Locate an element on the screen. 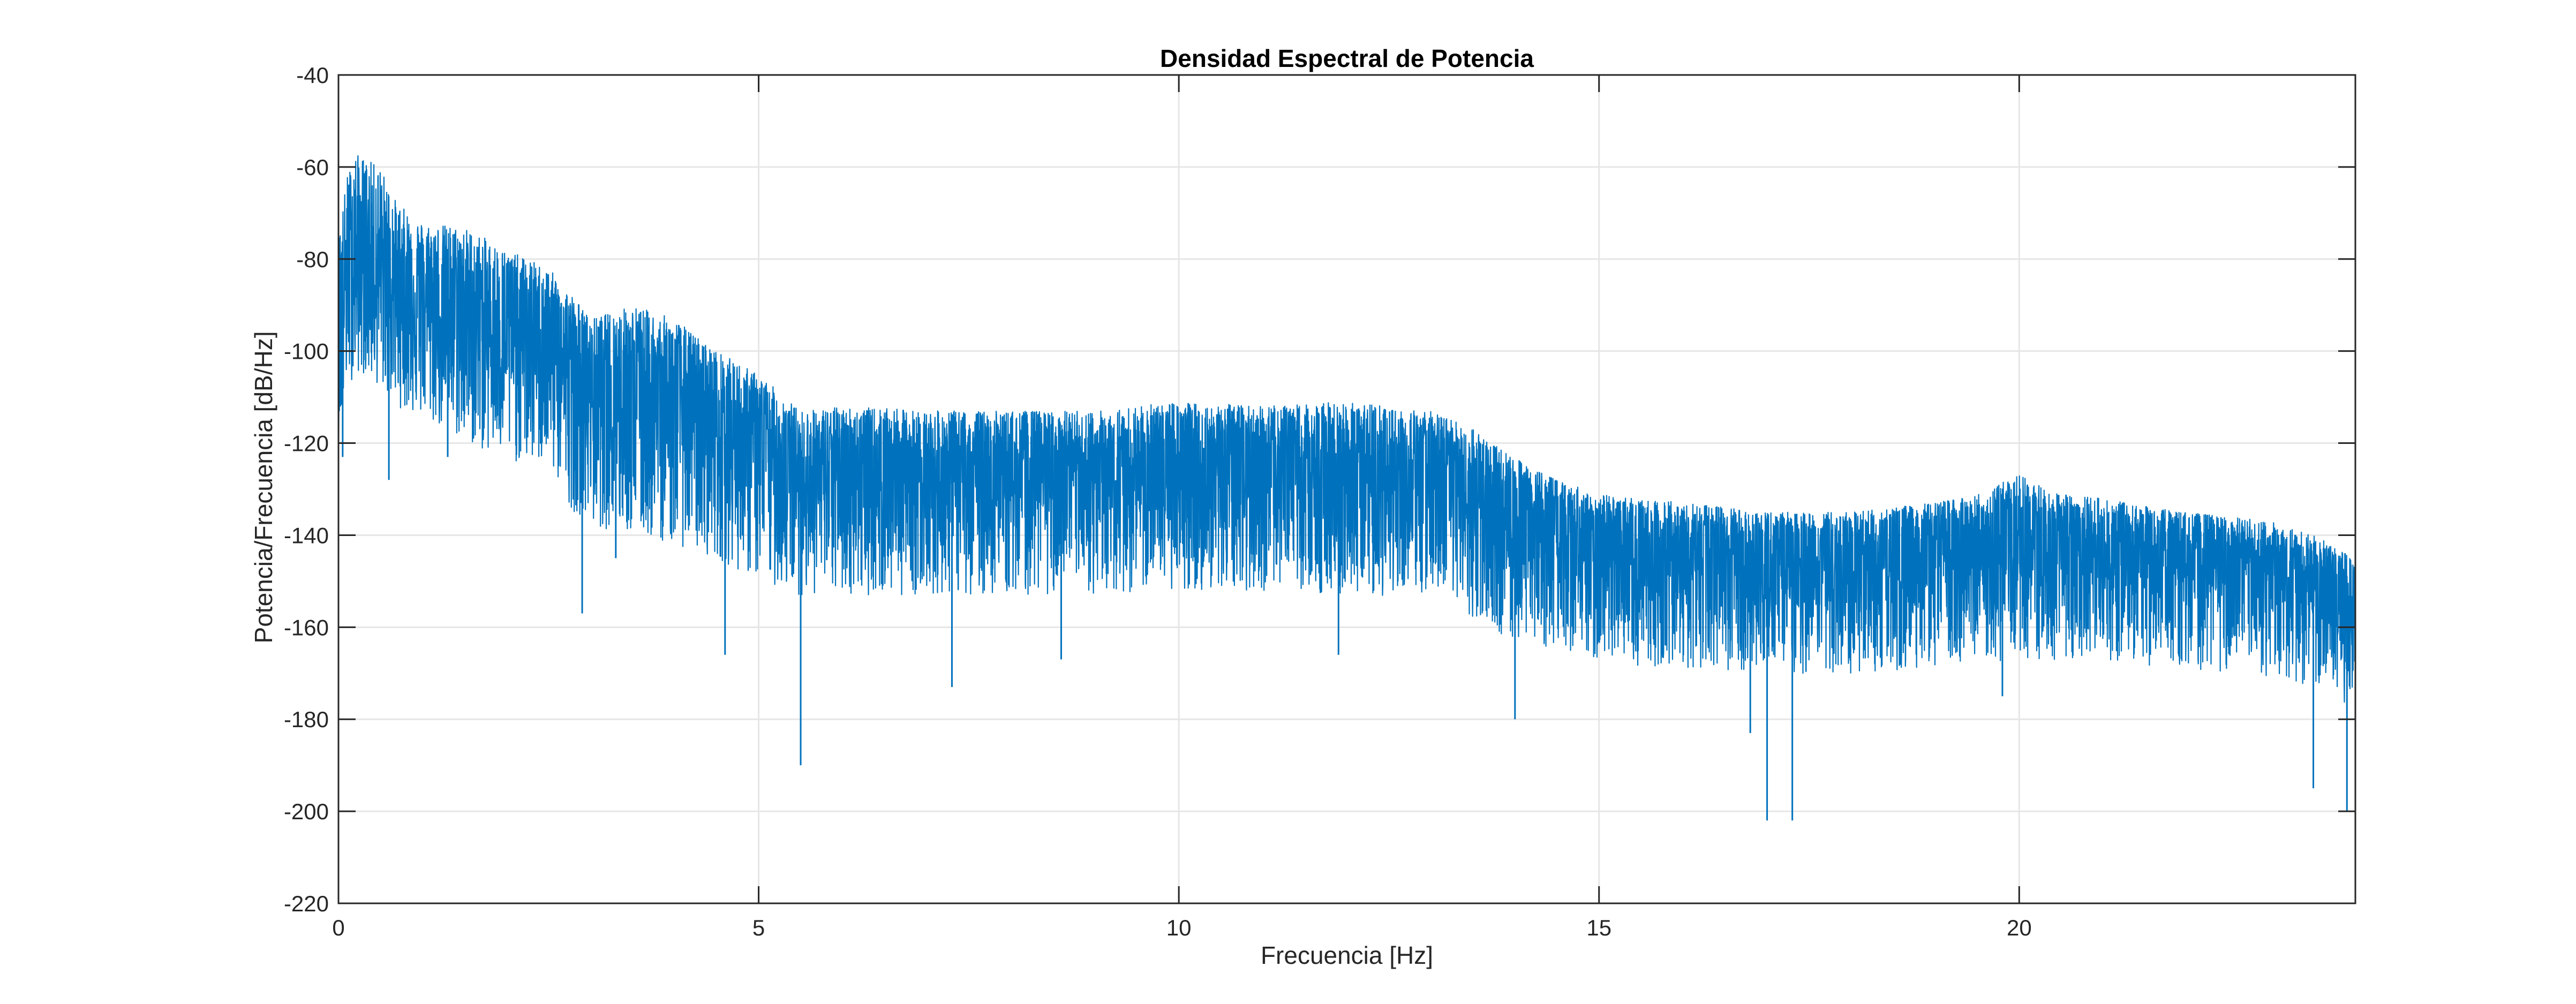 The image size is (2576, 1004). x-tick-label: 20 is located at coordinates (2019, 927).